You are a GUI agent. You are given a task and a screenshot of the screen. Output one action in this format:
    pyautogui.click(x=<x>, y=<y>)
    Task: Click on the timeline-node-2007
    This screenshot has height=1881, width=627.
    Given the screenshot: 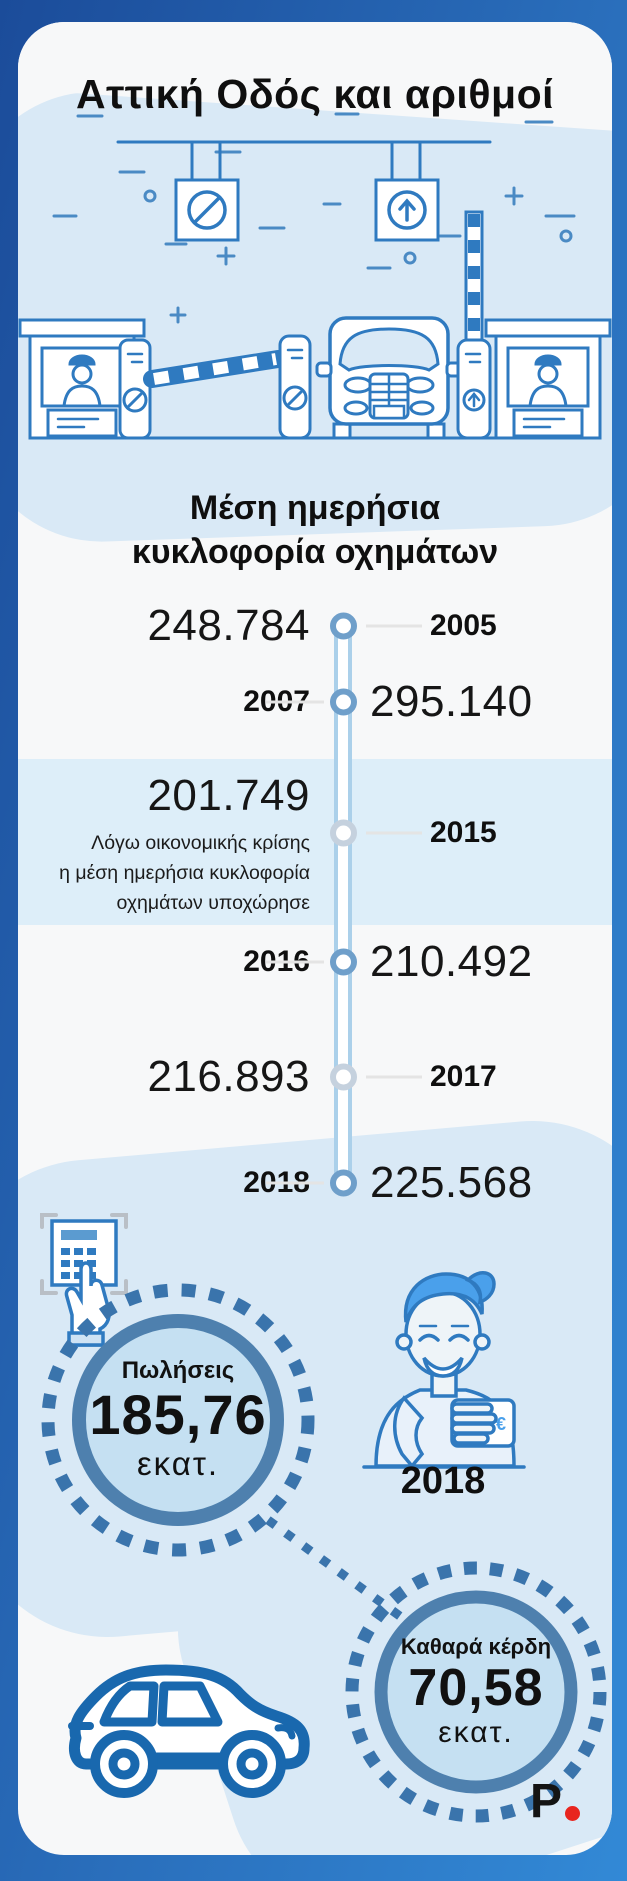 What is the action you would take?
    pyautogui.click(x=343, y=702)
    